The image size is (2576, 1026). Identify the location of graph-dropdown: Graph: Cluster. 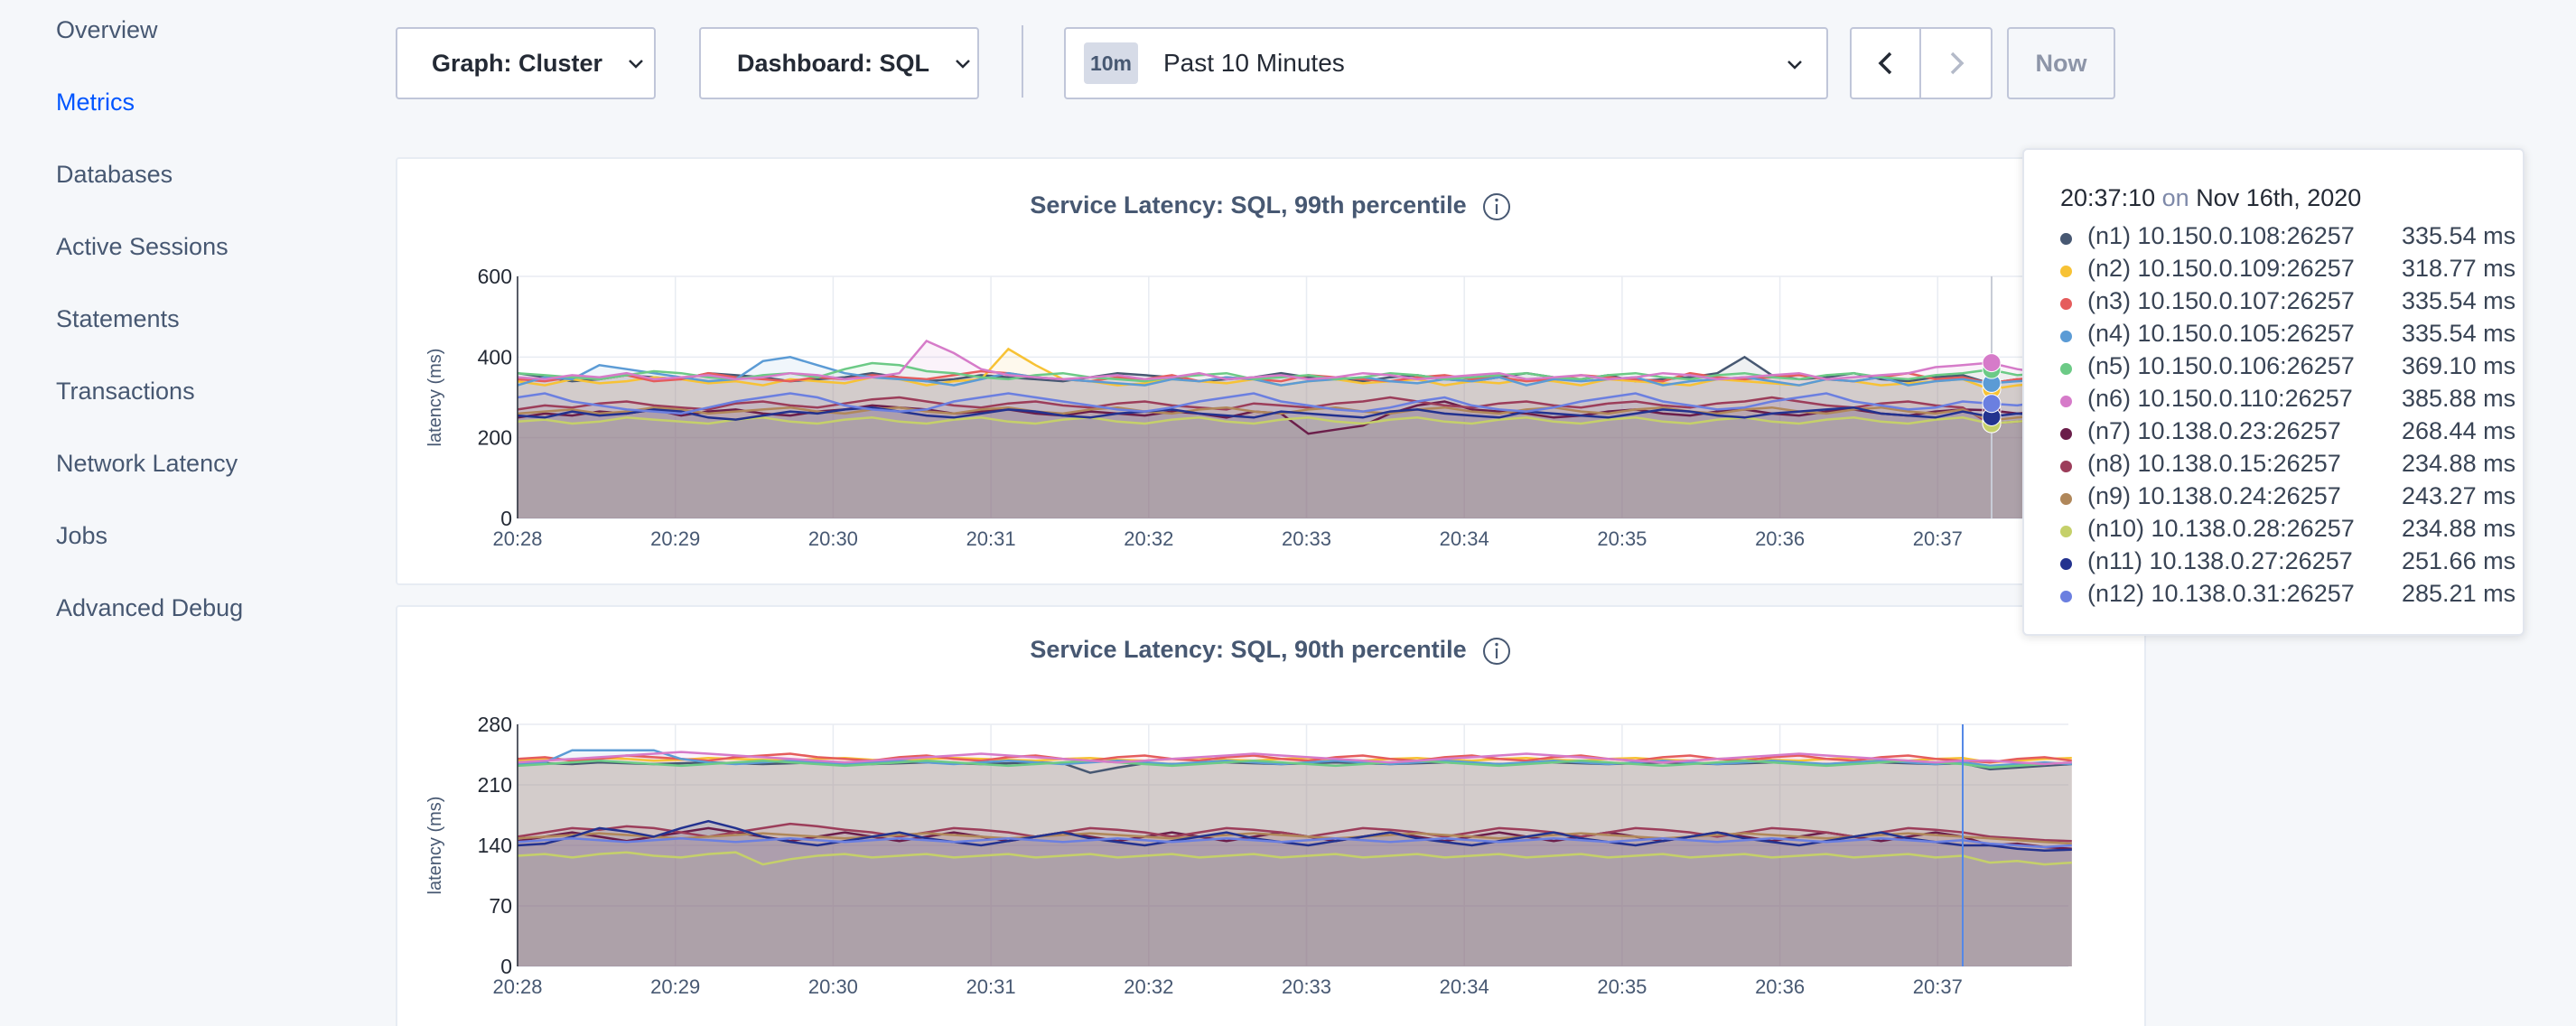
(526, 63).